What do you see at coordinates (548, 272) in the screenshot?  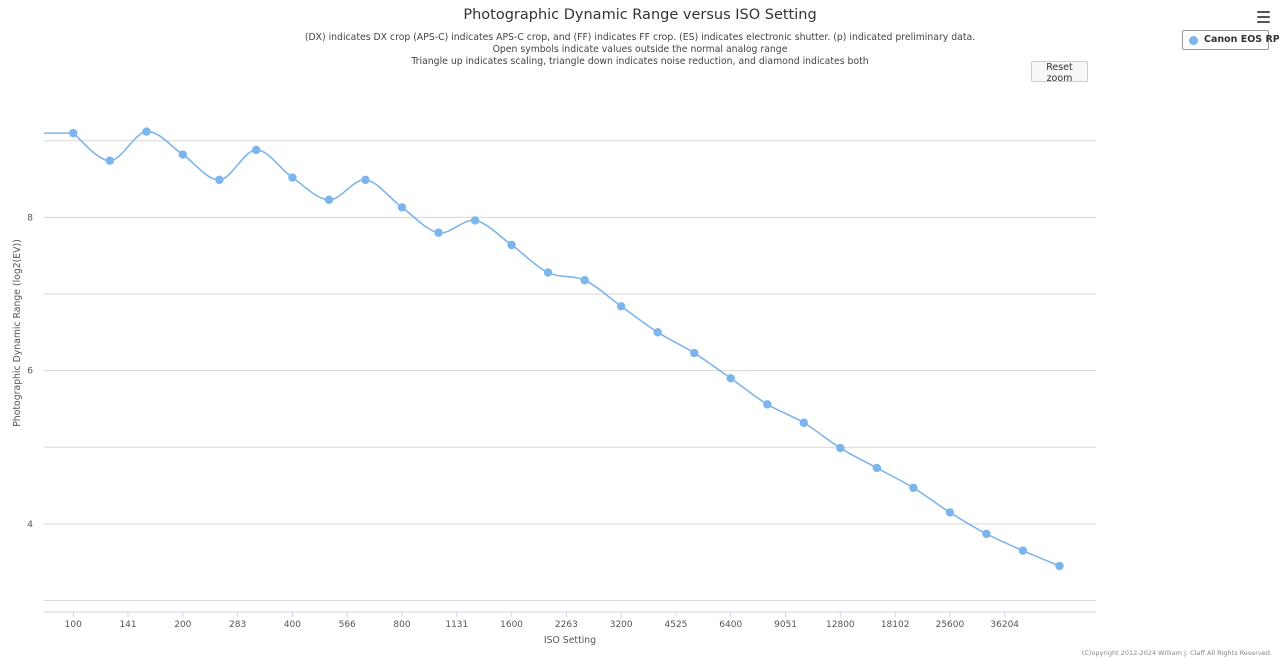 I see `data-point-iso-2016` at bounding box center [548, 272].